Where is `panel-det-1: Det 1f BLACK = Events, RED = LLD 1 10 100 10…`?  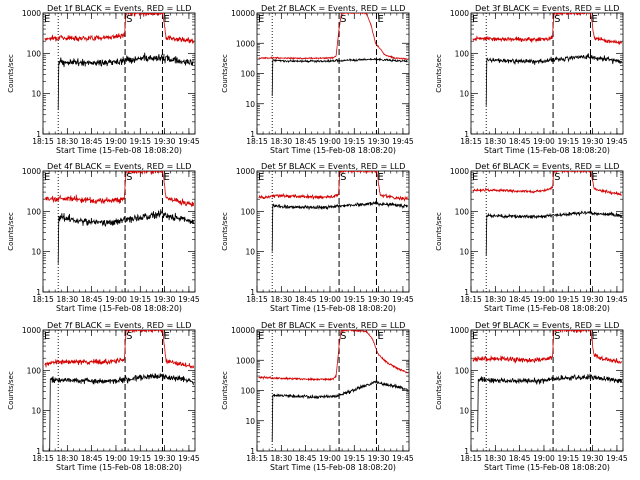
panel-det-1: Det 1f BLACK = Events, RED = LLD 1 10 100 10… is located at coordinates (103, 79).